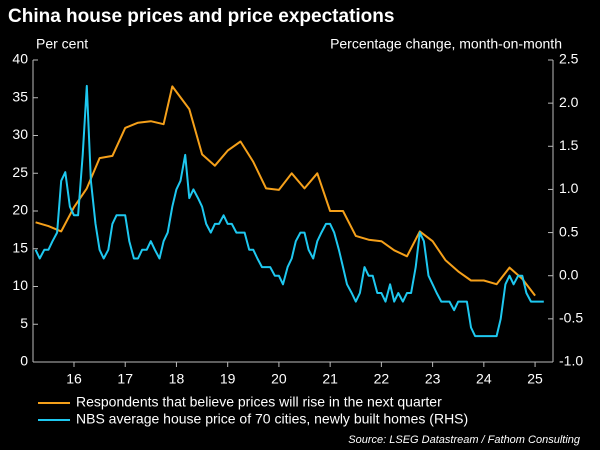  What do you see at coordinates (24, 361) in the screenshot?
I see `y-tick-label: 0` at bounding box center [24, 361].